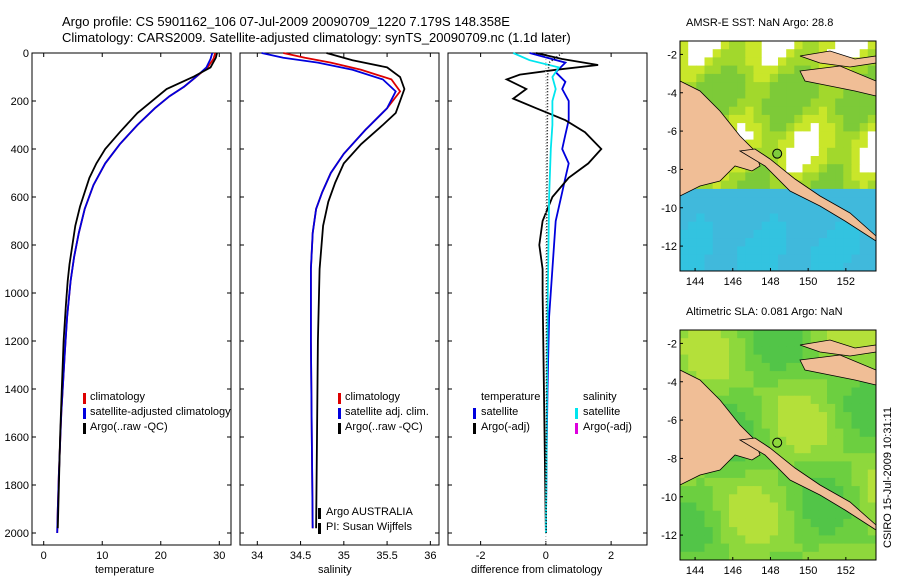 Image resolution: width=900 pixels, height=580 pixels. What do you see at coordinates (319, 528) in the screenshot?
I see `legend-swatch-annot2` at bounding box center [319, 528].